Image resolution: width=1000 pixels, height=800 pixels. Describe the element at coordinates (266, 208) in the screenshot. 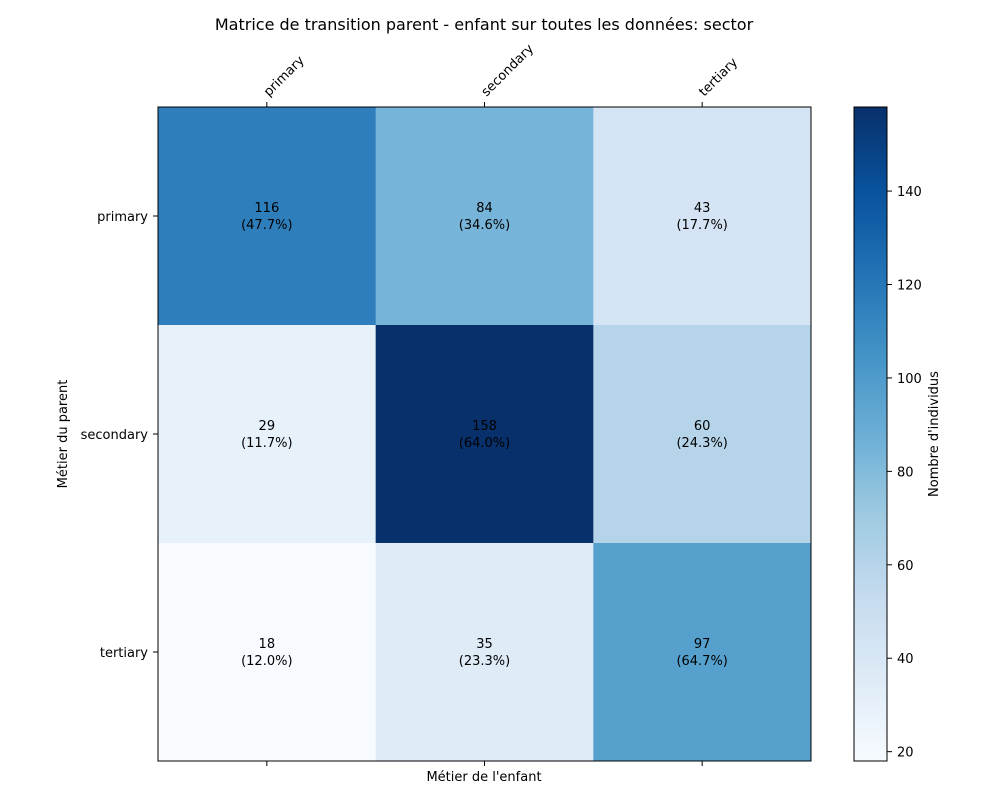

I see `cell-value-label: 116` at that location.